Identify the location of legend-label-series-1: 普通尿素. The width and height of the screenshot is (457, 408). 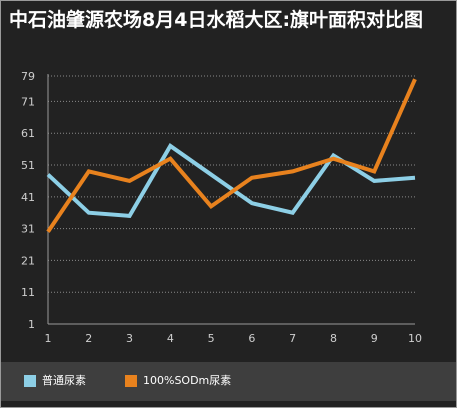
(64, 380).